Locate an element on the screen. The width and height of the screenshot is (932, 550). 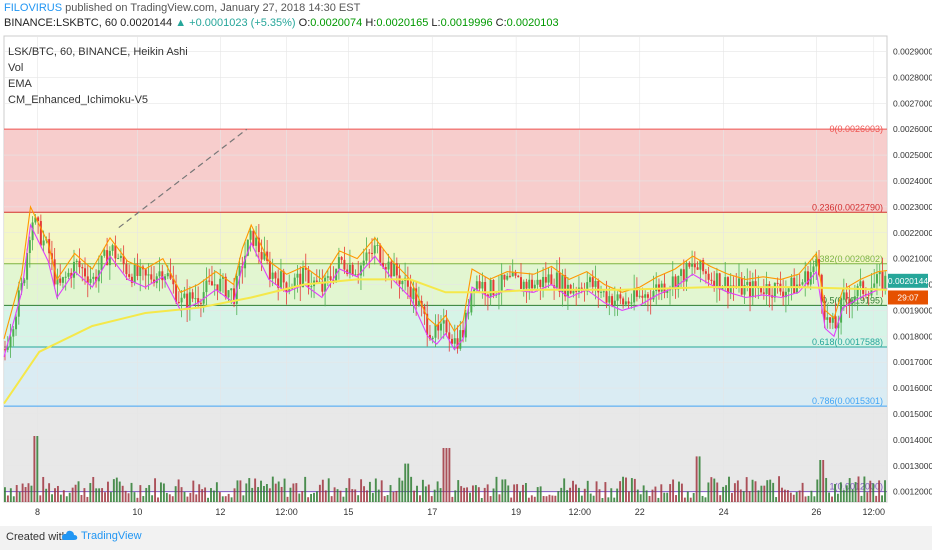
legend-ichimoku: CM_Enhanced_Ichimoku-V5 is located at coordinates (78, 100).